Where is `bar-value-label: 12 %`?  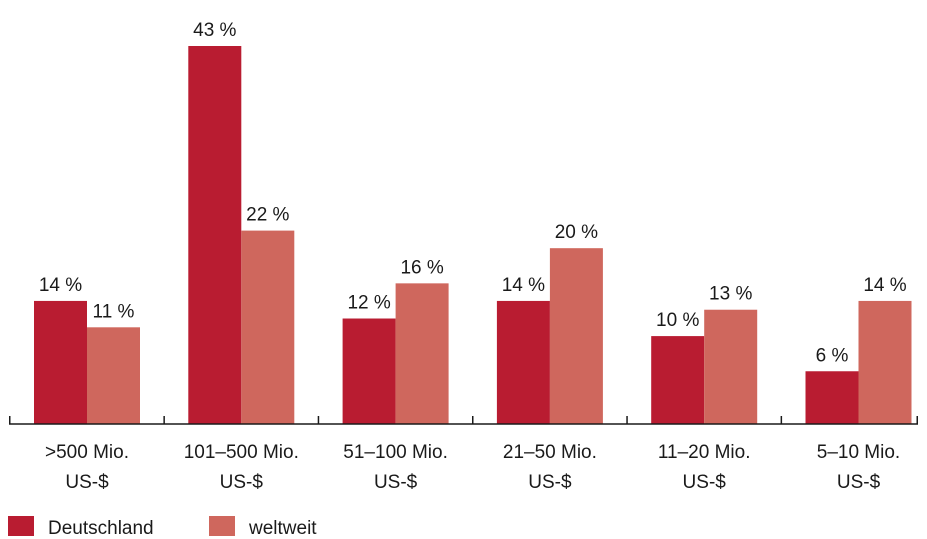
bar-value-label: 12 % is located at coordinates (368, 303).